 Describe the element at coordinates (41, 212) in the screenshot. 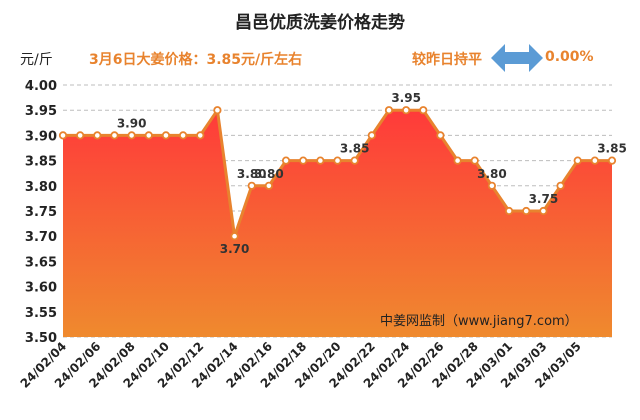

I see `y-tick-label: 3.75` at that location.